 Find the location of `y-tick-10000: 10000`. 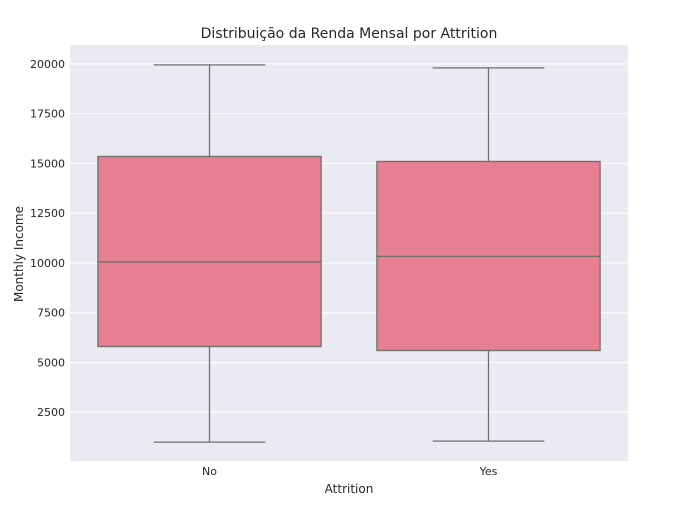

y-tick-10000: 10000 is located at coordinates (47, 263).